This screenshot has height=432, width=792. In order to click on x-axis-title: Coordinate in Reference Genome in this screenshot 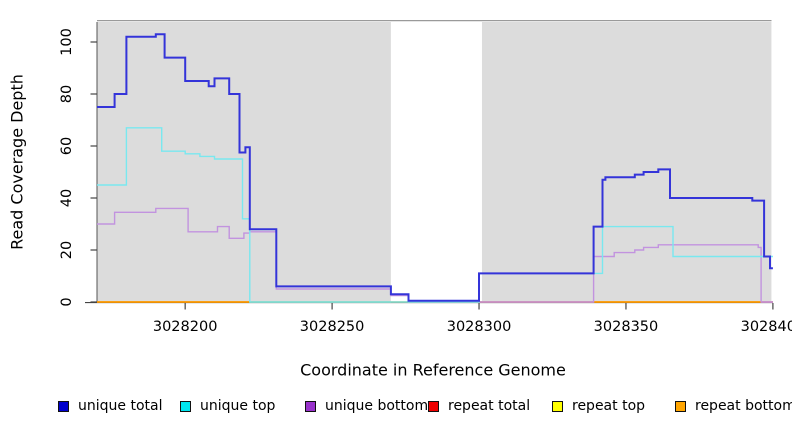, I will do `click(433, 370)`.